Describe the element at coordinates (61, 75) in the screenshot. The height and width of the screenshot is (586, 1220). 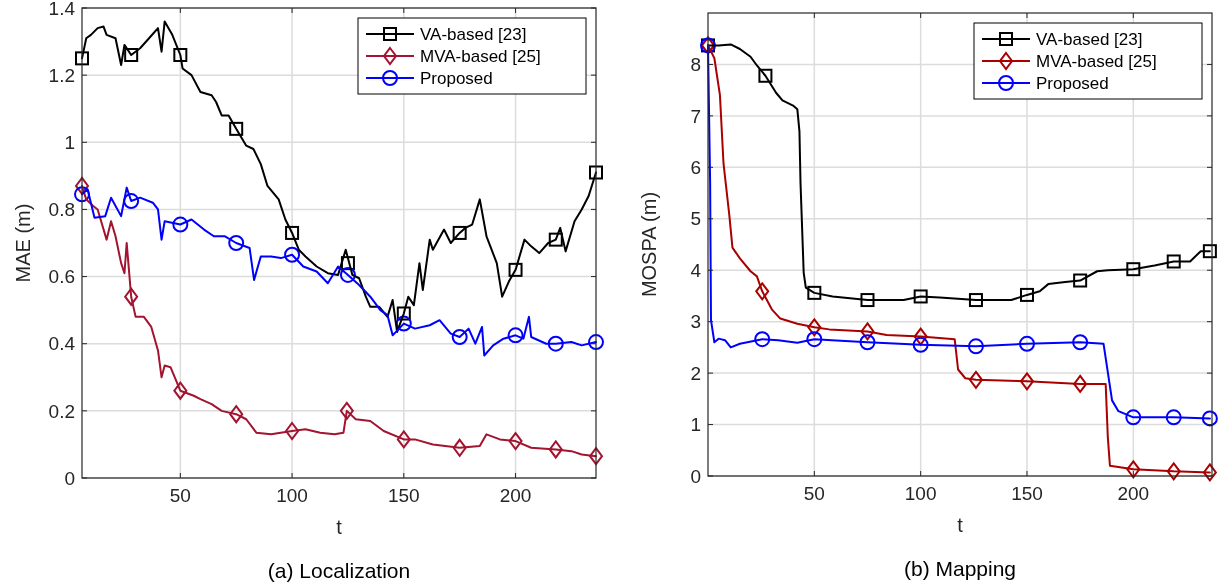
I see `y-tick-label: 1.2` at that location.